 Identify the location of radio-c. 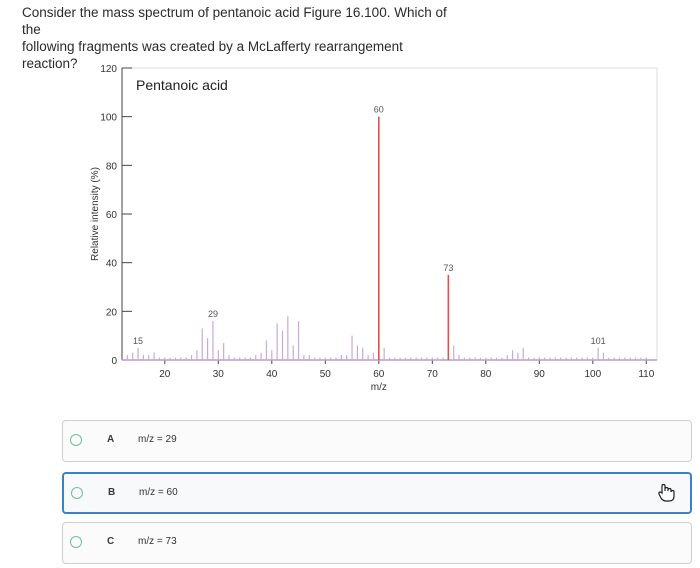
(76, 542).